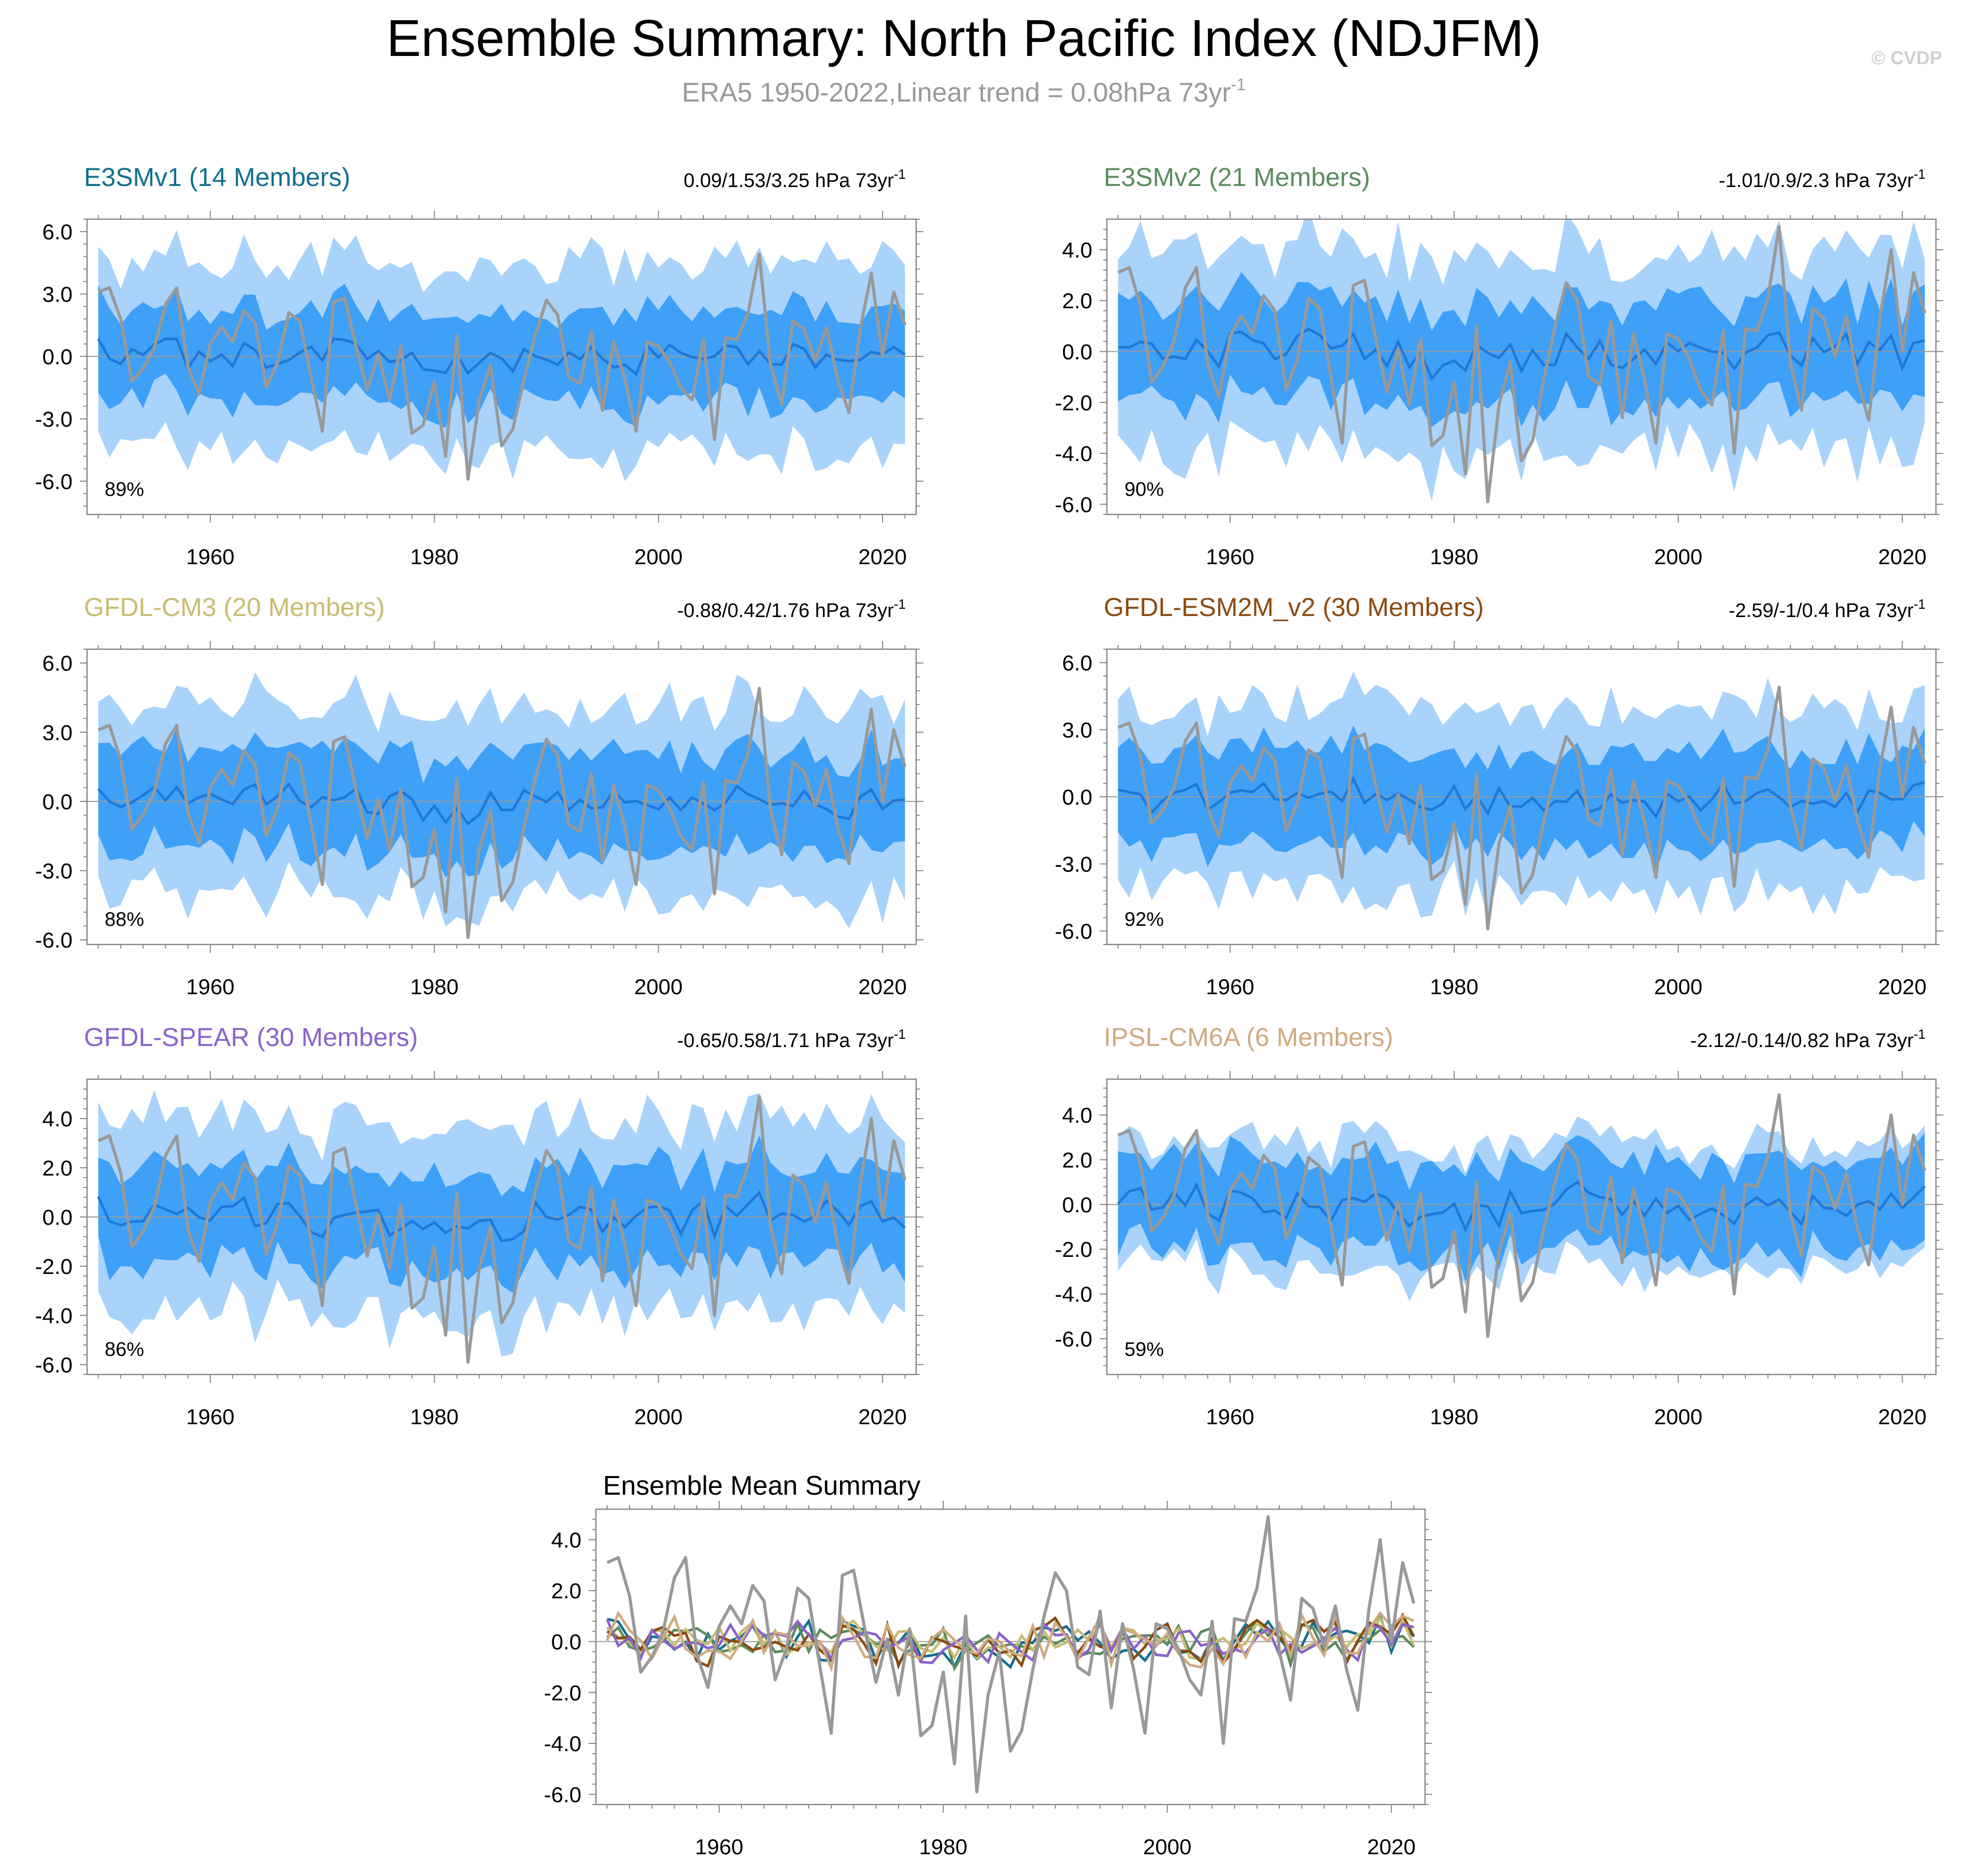 Image resolution: width=1966 pixels, height=1876 pixels. What do you see at coordinates (1294, 607) in the screenshot?
I see `panel-name: GFDL-ESM2M_v2 (30 Members)` at bounding box center [1294, 607].